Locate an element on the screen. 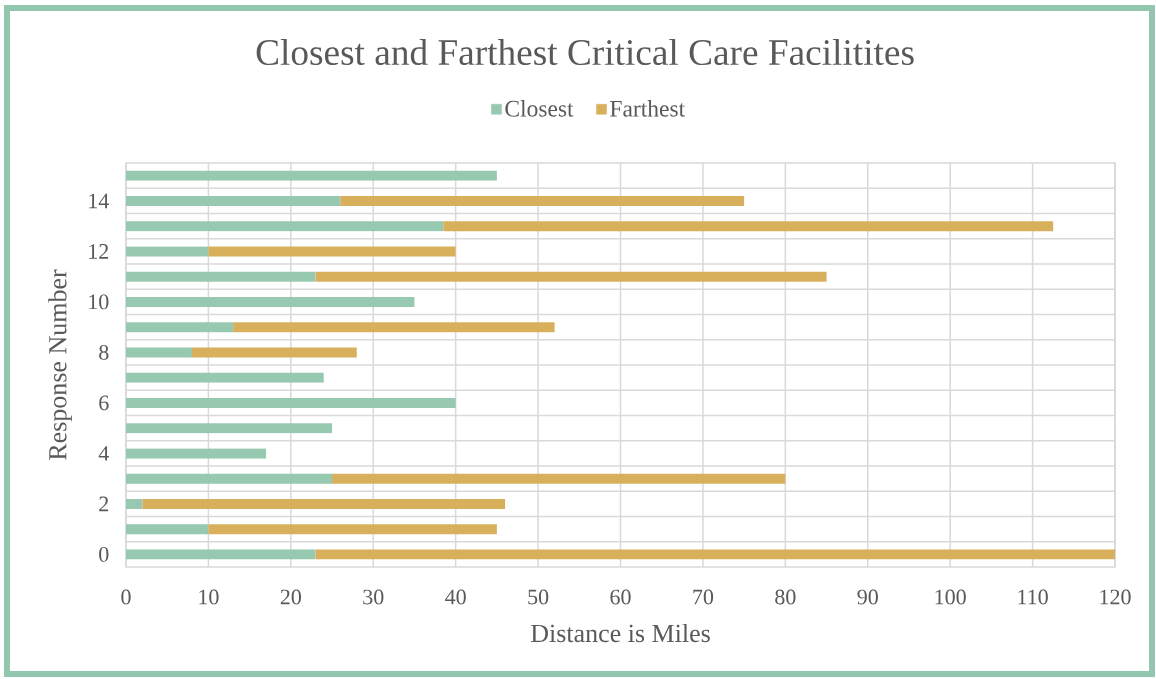 The height and width of the screenshot is (679, 1156). y-tick-label: 6 is located at coordinates (104, 403).